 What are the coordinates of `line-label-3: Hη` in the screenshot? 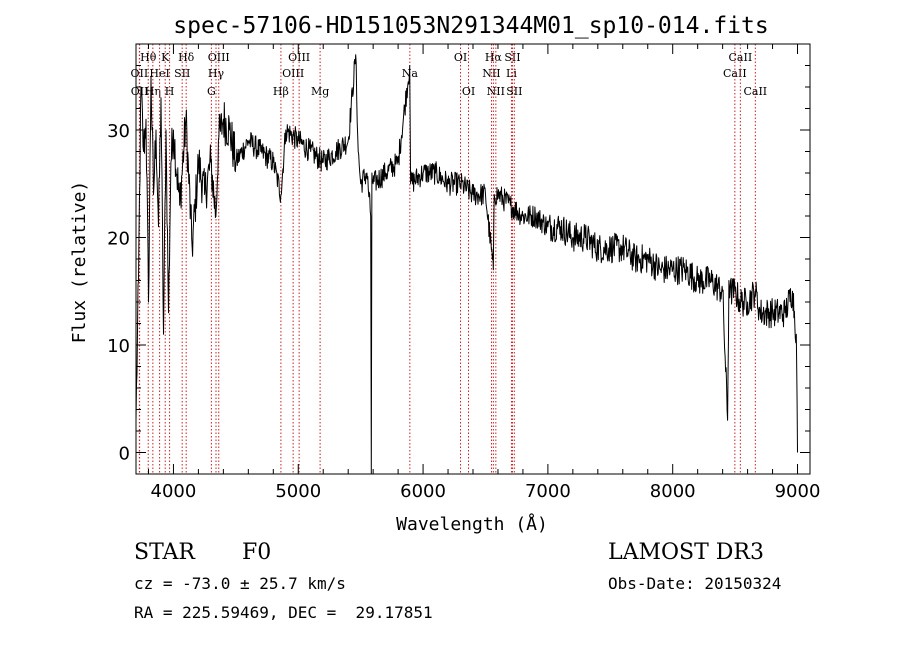 It's located at (153, 91).